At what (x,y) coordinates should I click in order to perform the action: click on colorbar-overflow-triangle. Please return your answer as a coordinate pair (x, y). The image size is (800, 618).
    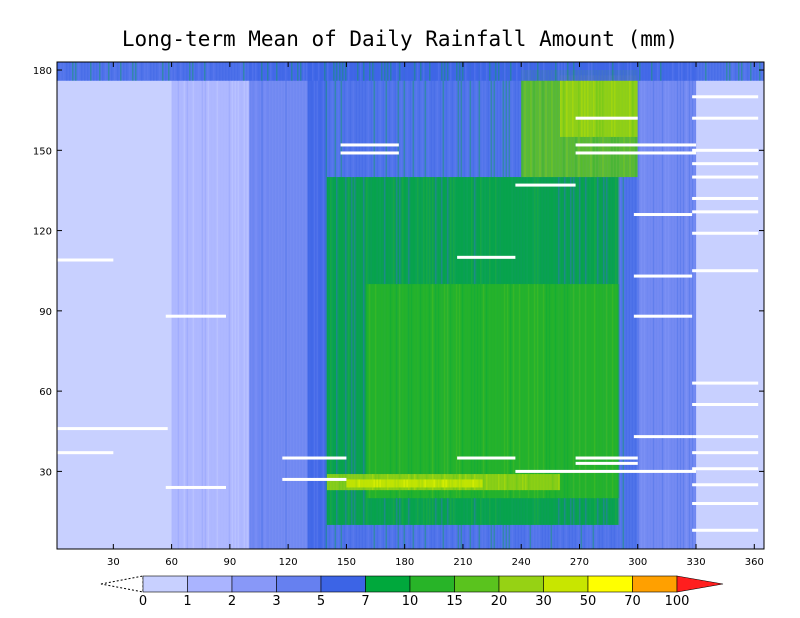
    Looking at the image, I should click on (700, 584).